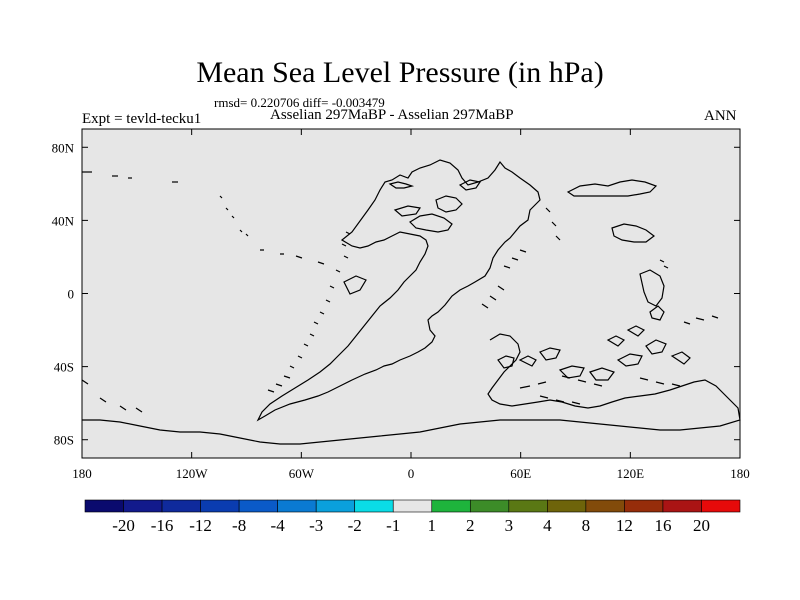 The width and height of the screenshot is (800, 600). Describe the element at coordinates (63, 220) in the screenshot. I see `y-tick-label: 40N` at that location.